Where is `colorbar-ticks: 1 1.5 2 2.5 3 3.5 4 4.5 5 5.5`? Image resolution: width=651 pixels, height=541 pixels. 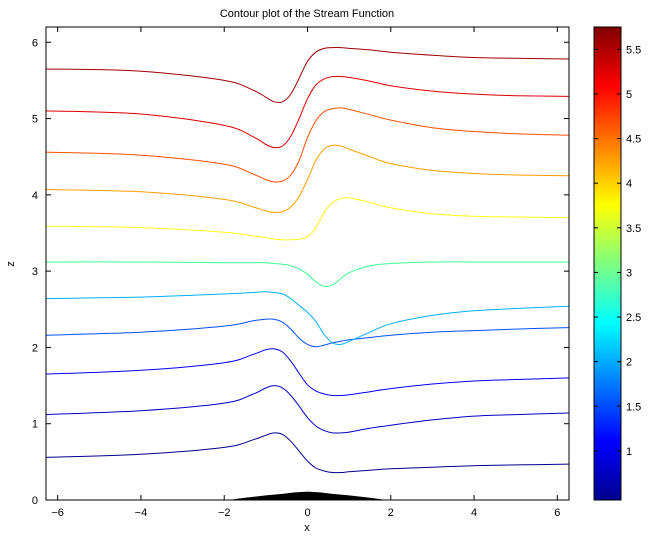
colorbar-ticks: 1 1.5 2 2.5 3 3.5 4 4.5 5 5.5 is located at coordinates (617, 251).